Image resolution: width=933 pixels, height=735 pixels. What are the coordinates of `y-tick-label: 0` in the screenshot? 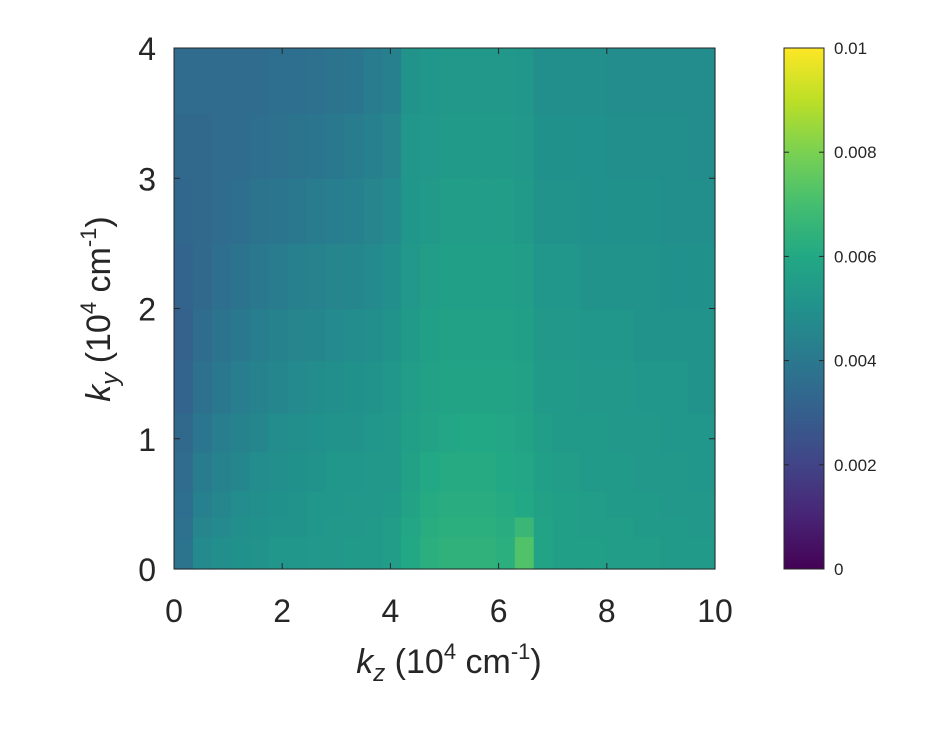 It's located at (147, 570).